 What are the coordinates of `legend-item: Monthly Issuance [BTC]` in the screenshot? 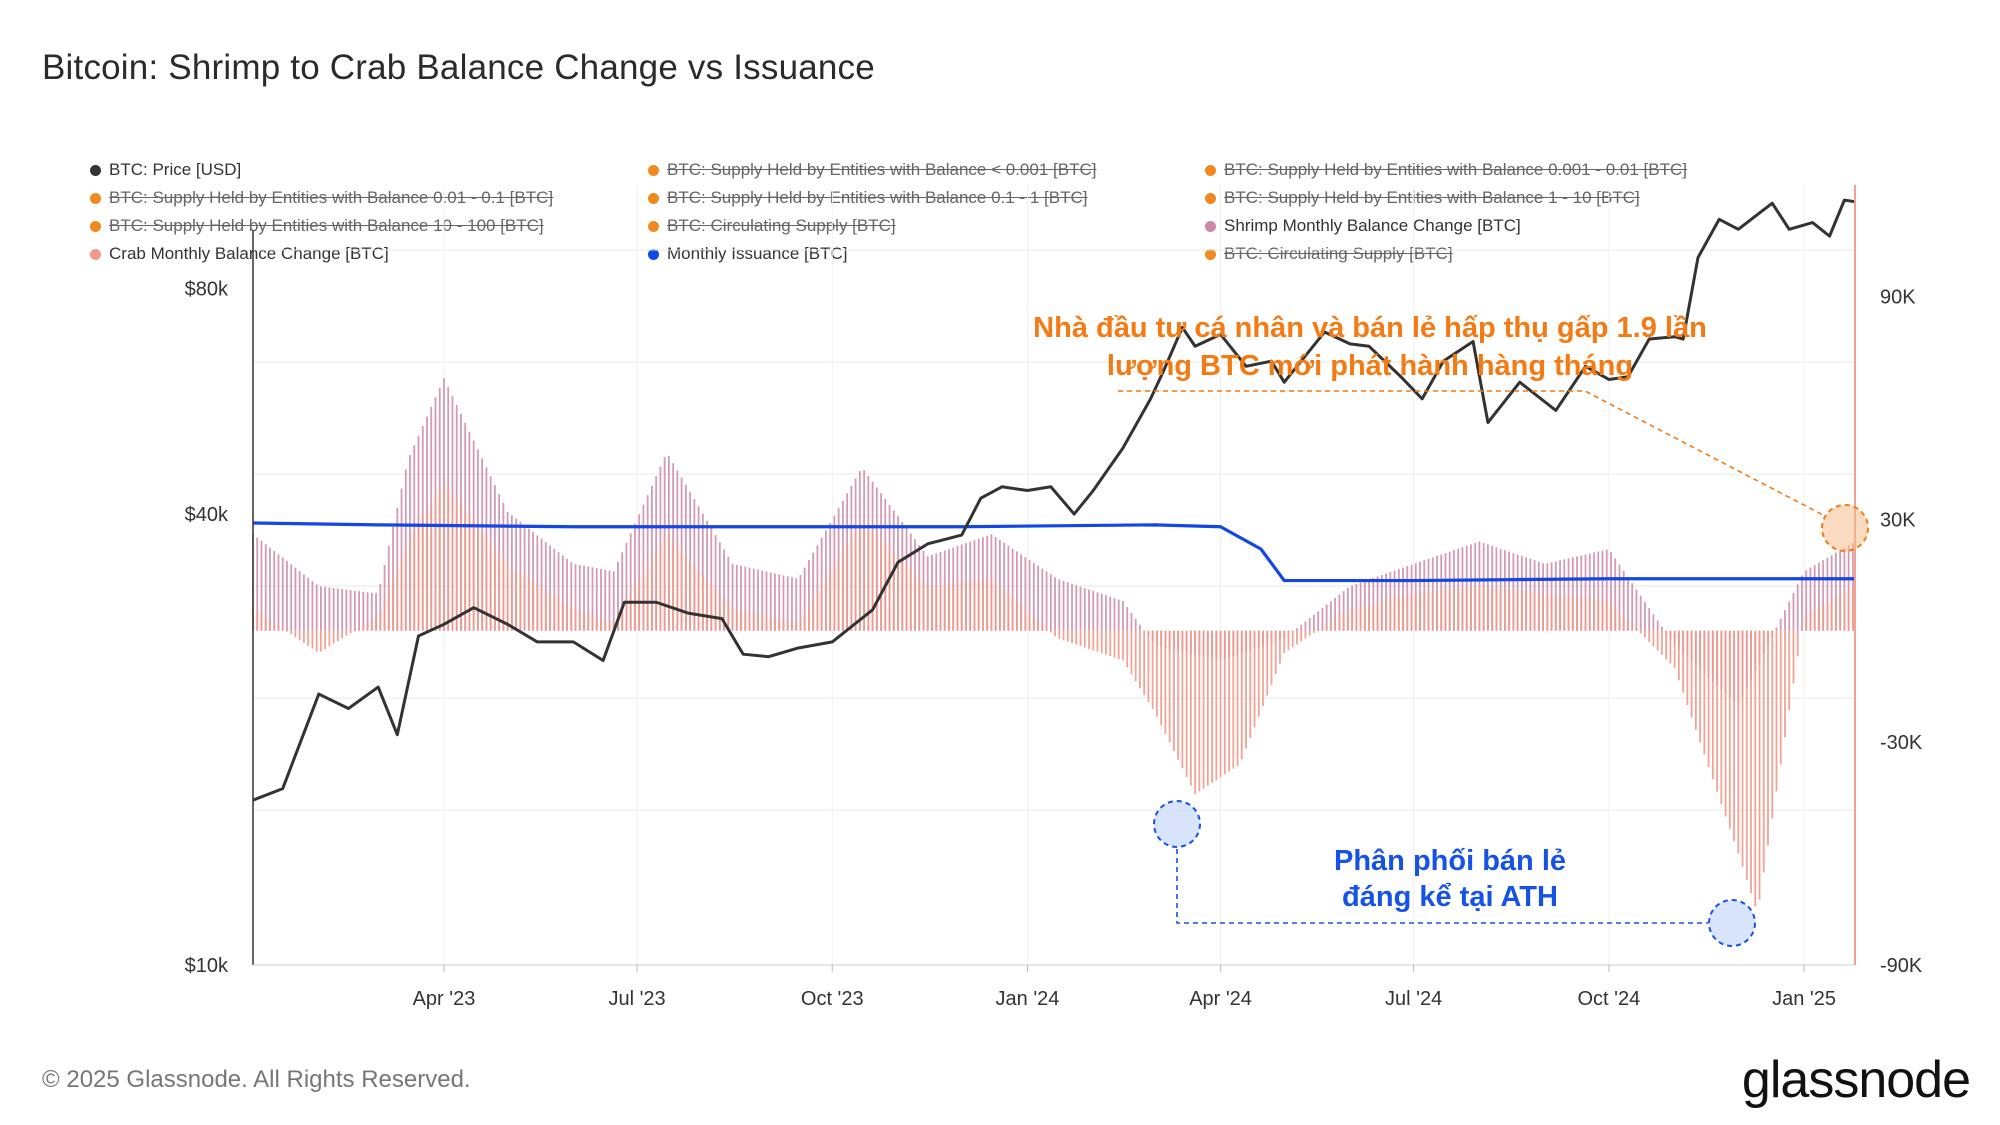 It's located at (747, 254).